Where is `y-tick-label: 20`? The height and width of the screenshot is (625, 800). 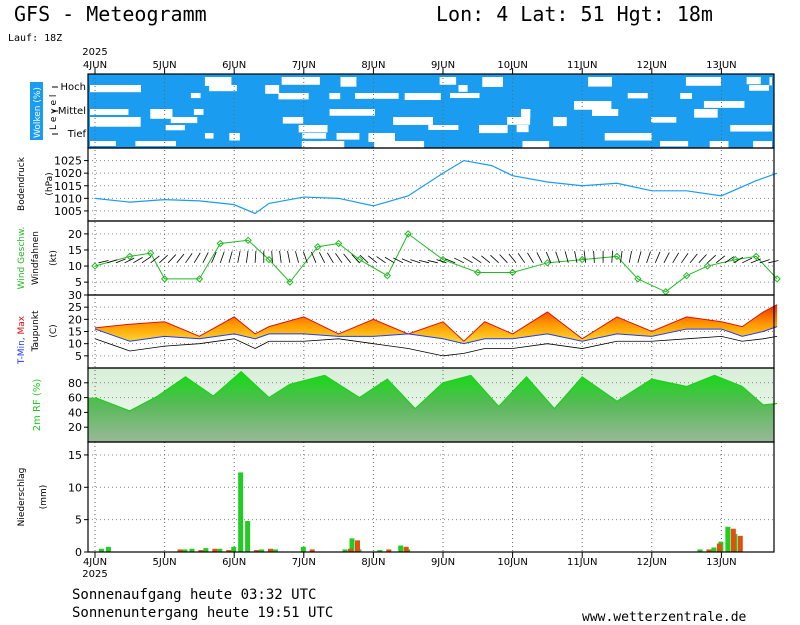
y-tick-label: 20 is located at coordinates (75, 319).